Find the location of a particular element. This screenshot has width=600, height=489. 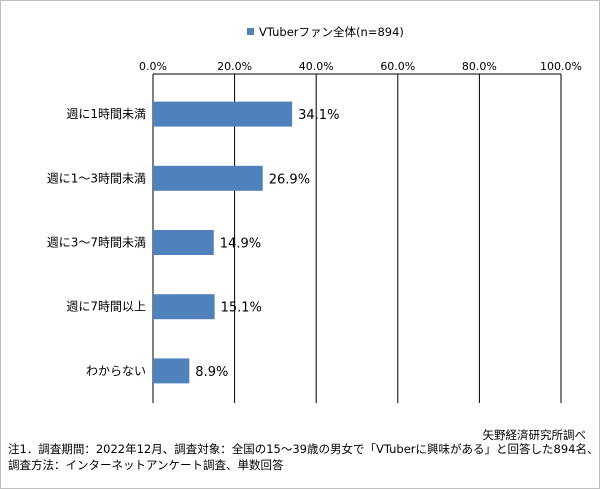

bars is located at coordinates (223, 242).